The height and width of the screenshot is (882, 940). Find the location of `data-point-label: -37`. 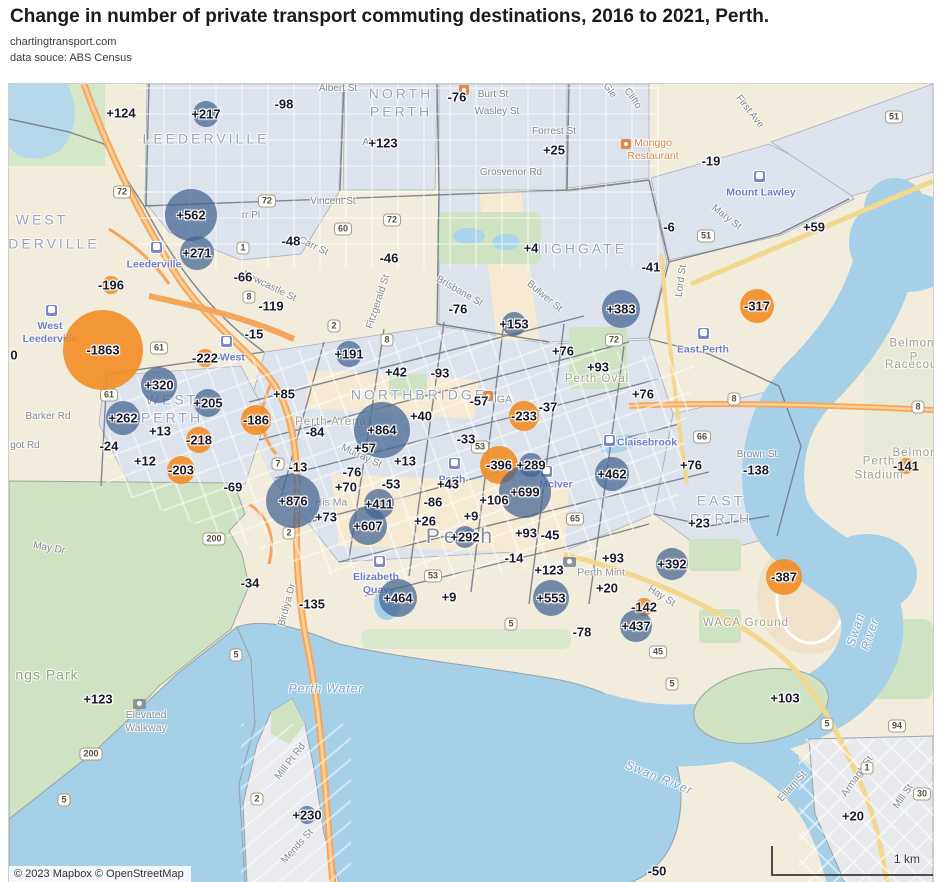

data-point-label: -37 is located at coordinates (548, 407).